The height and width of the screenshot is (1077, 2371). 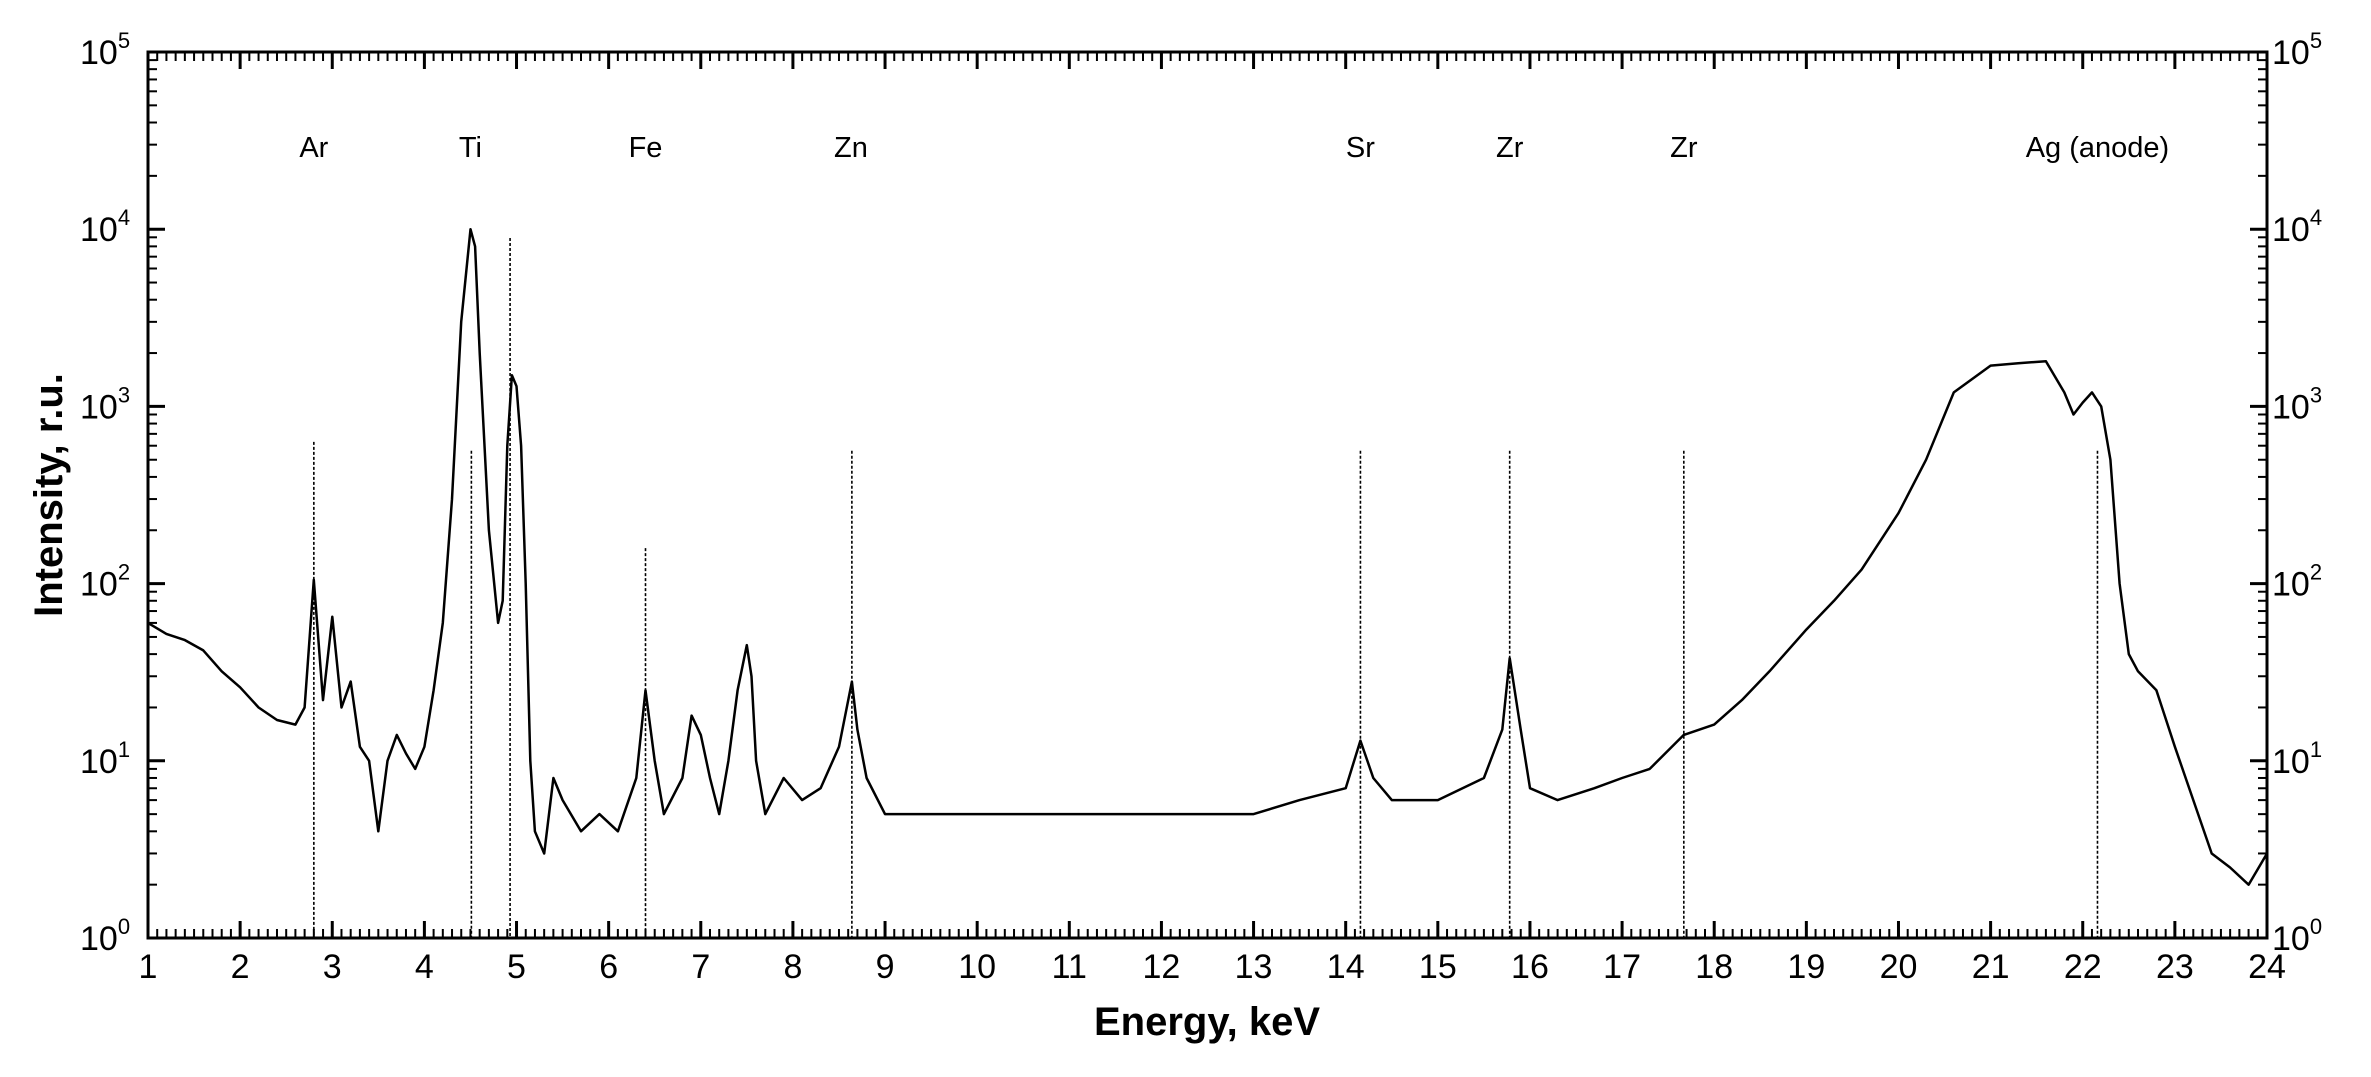 What do you see at coordinates (49, 495) in the screenshot?
I see `y-axis-title: Intensity, r.u.` at bounding box center [49, 495].